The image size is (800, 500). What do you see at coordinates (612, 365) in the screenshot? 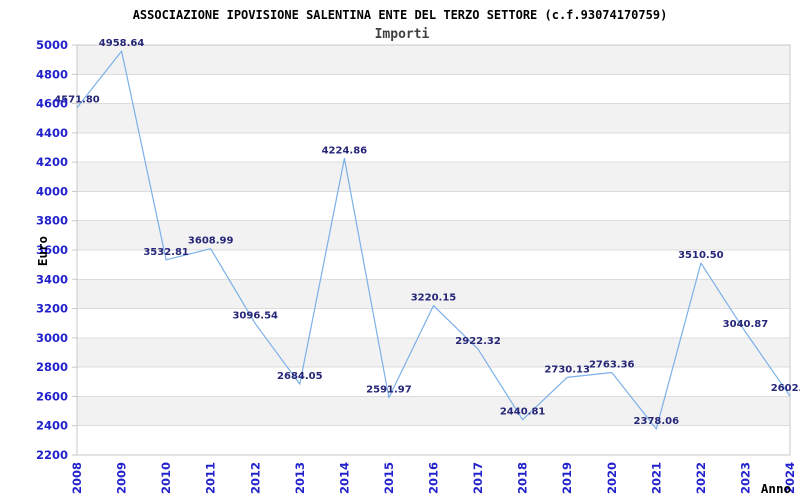
I see `point-value-label: 2763.36` at bounding box center [612, 365].